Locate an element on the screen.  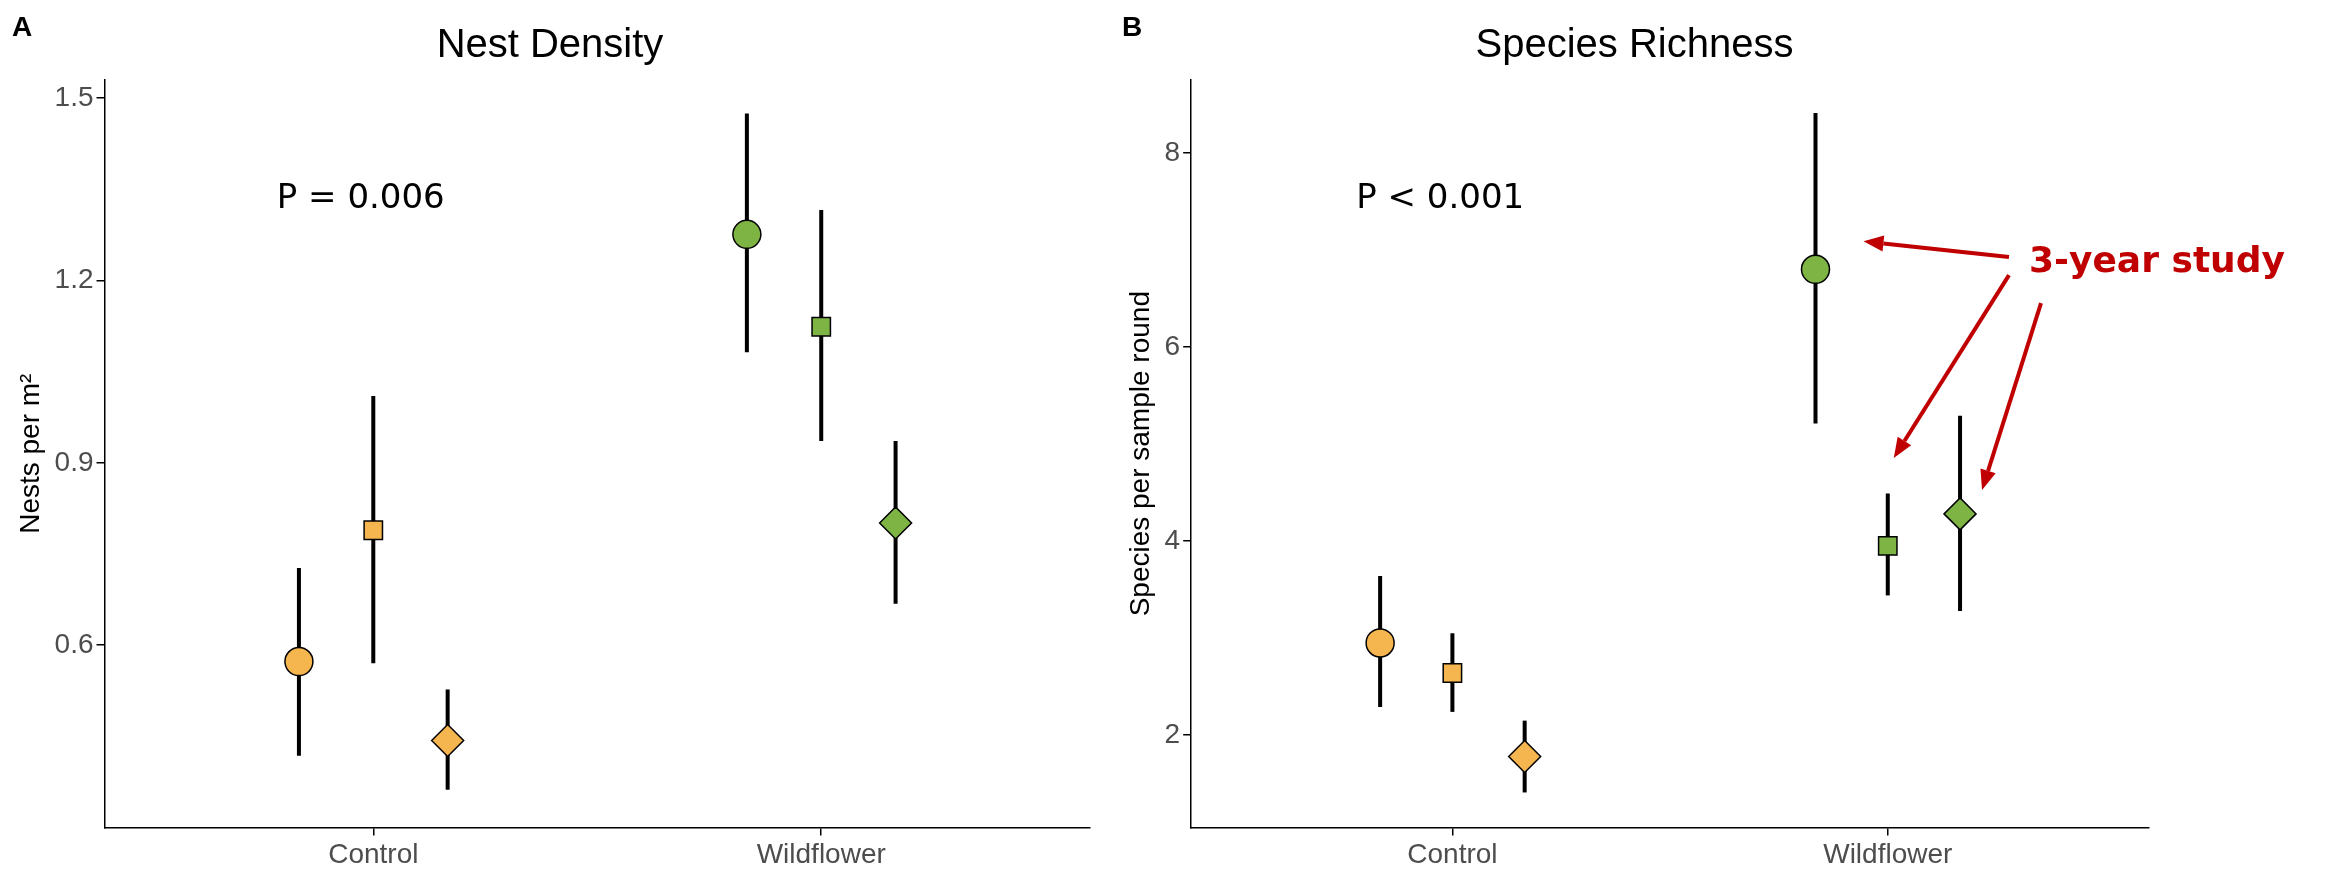
y-tick-label: 4 is located at coordinates (1172, 539).